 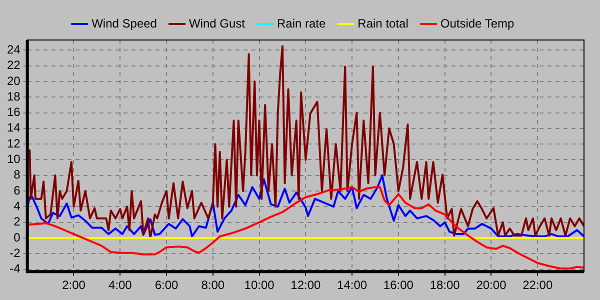 I want to click on y-tick-label: 18, so click(x=13, y=96).